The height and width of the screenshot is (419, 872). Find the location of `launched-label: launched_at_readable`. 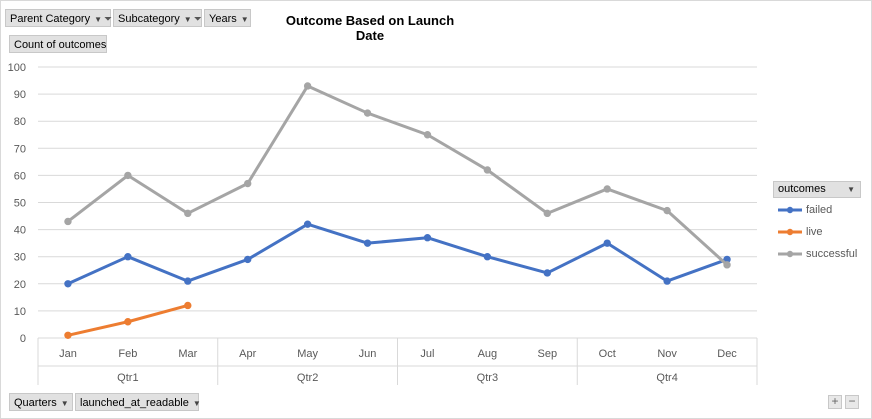

launched-label: launched_at_readable is located at coordinates (134, 403).